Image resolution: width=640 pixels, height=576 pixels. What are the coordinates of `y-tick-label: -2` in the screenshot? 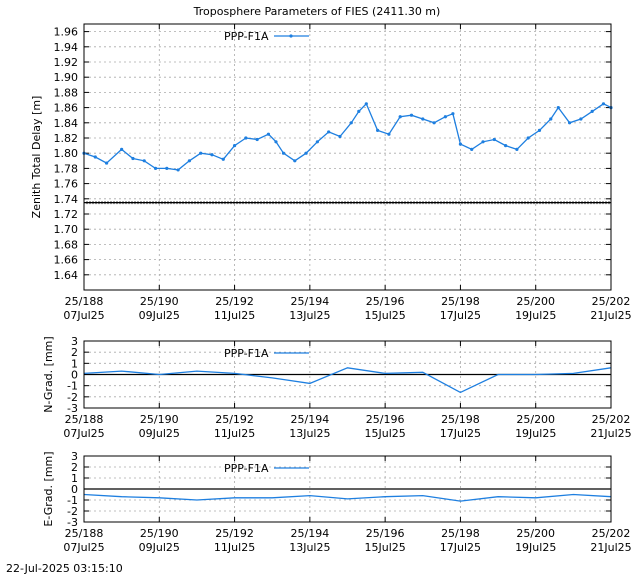 It's located at (72, 397).